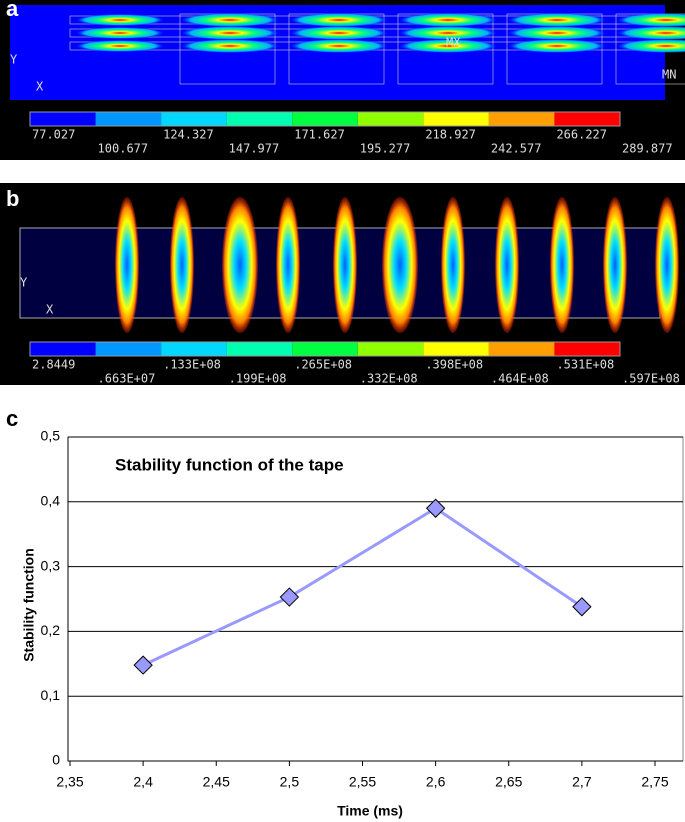 The image size is (685, 822). What do you see at coordinates (453, 43) in the screenshot?
I see `marker-label: MX` at bounding box center [453, 43].